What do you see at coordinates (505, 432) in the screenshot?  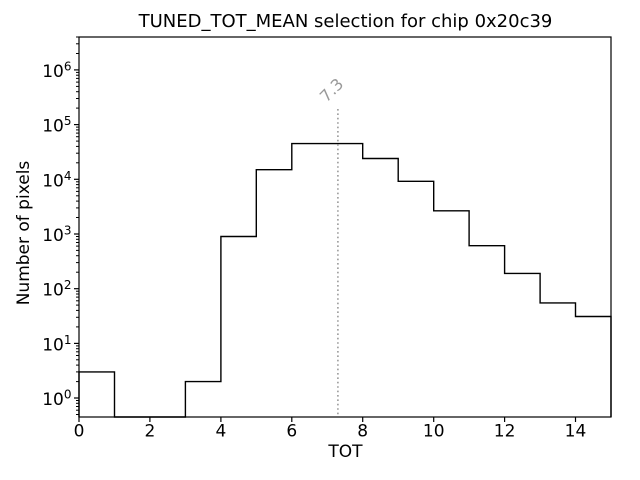 I see `x-tick-label: 12` at bounding box center [505, 432].